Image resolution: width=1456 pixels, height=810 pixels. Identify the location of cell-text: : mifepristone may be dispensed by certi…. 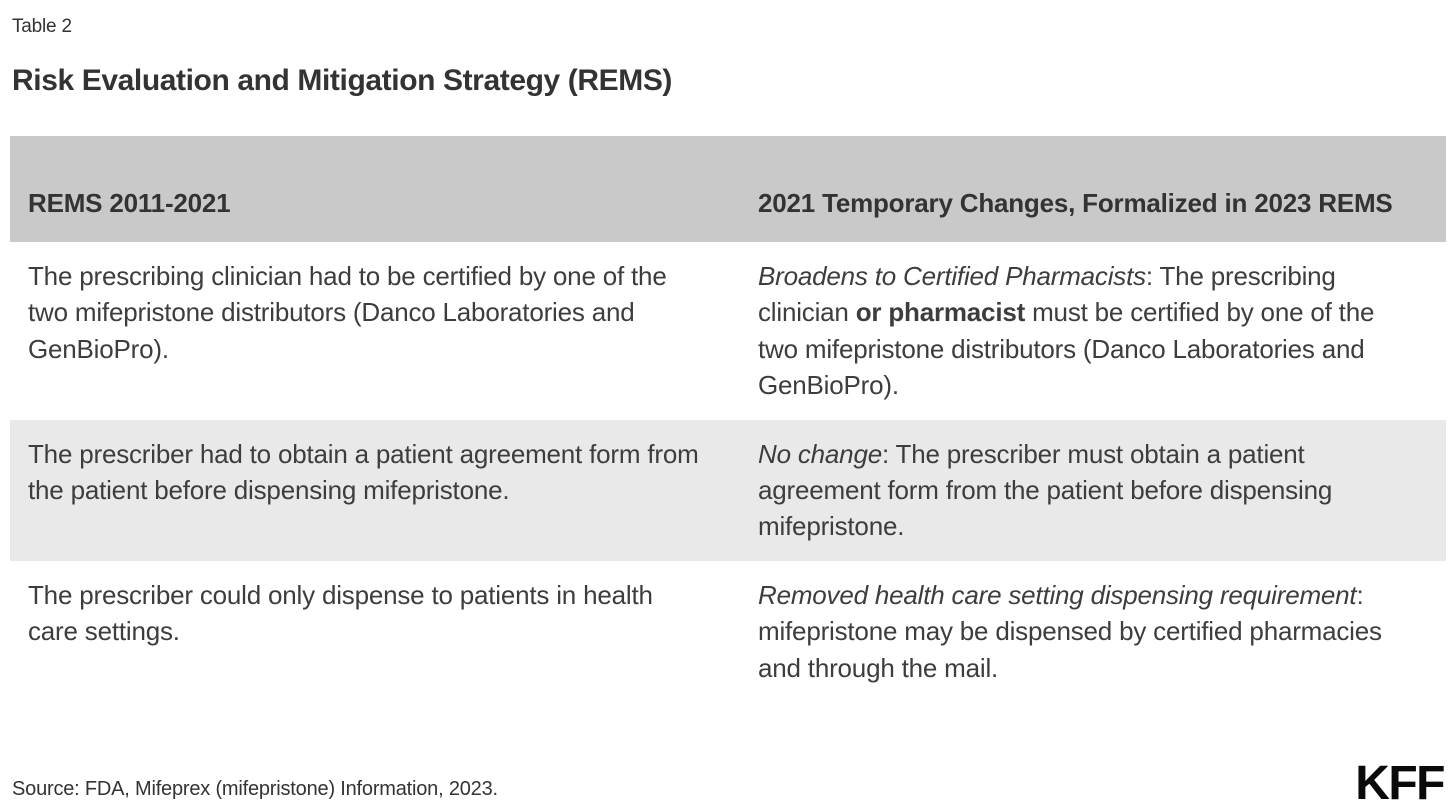
(1070, 631).